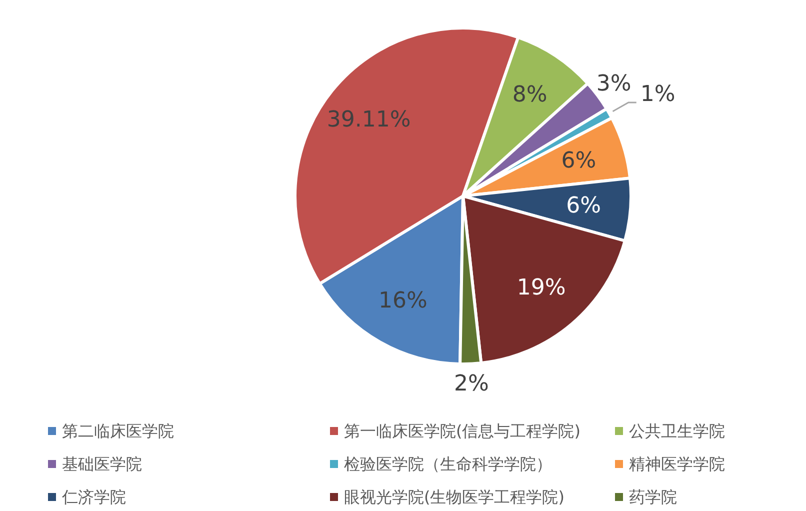 This screenshot has height=511, width=806. Describe the element at coordinates (677, 431) in the screenshot. I see `legend-label: 公共卫生学院` at that location.